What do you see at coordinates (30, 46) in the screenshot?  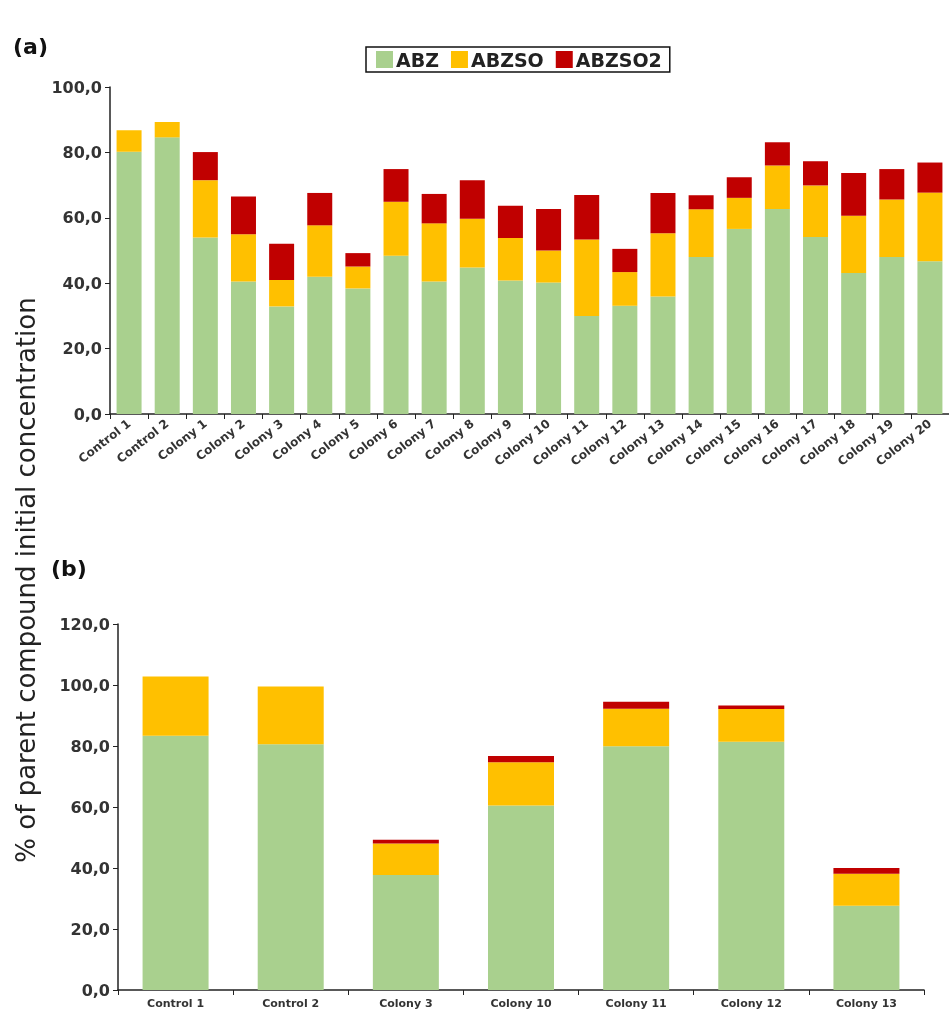 I see `chart-title: (a)` at bounding box center [30, 46].